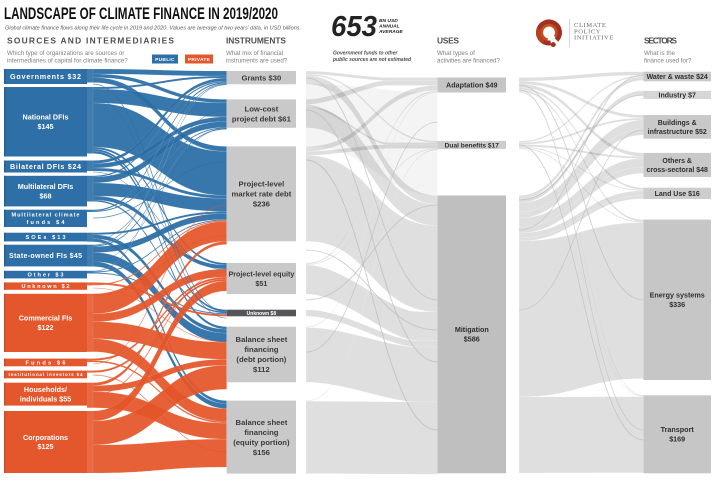 The height and width of the screenshot is (485, 720). Describe the element at coordinates (456, 53) in the screenshot. I see `svg-text: What types of` at that location.